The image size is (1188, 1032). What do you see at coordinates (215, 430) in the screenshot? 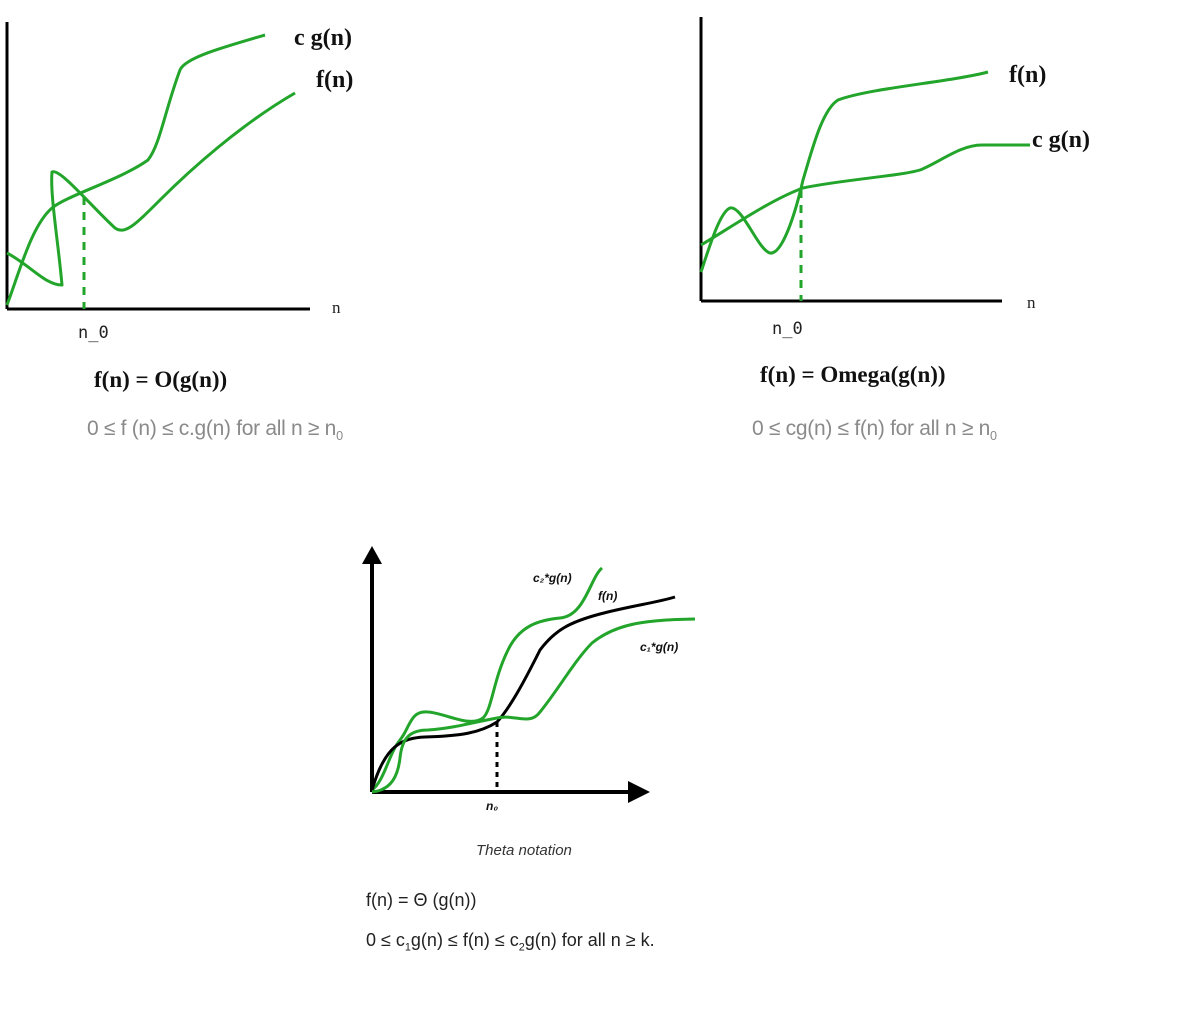
I see `big-o-formula: 0 ≤ f (n) ≤ c.g(n) for all n ≥ n0` at bounding box center [215, 430].